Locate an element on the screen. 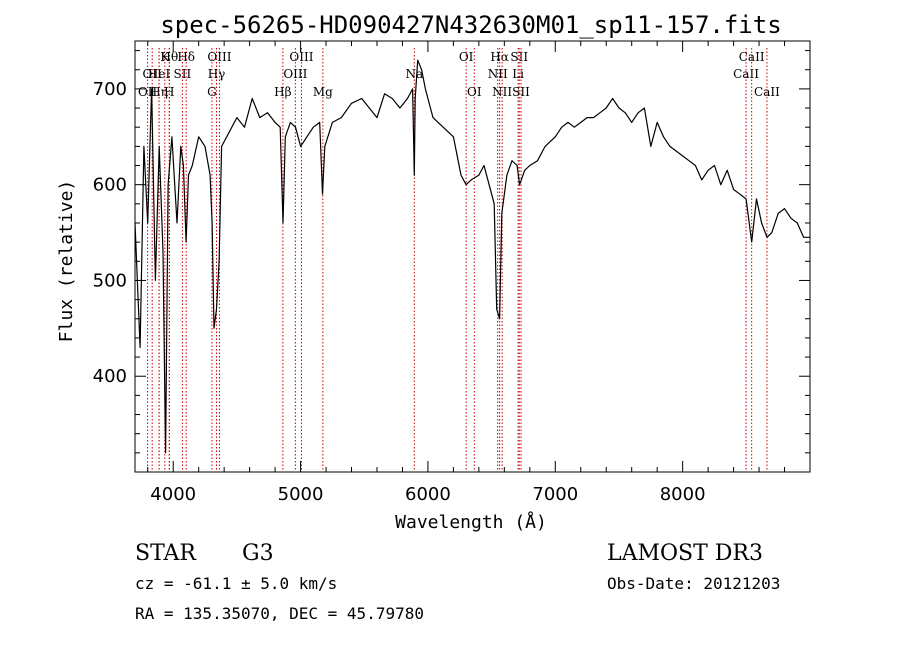  line-label: H is located at coordinates (169, 92).